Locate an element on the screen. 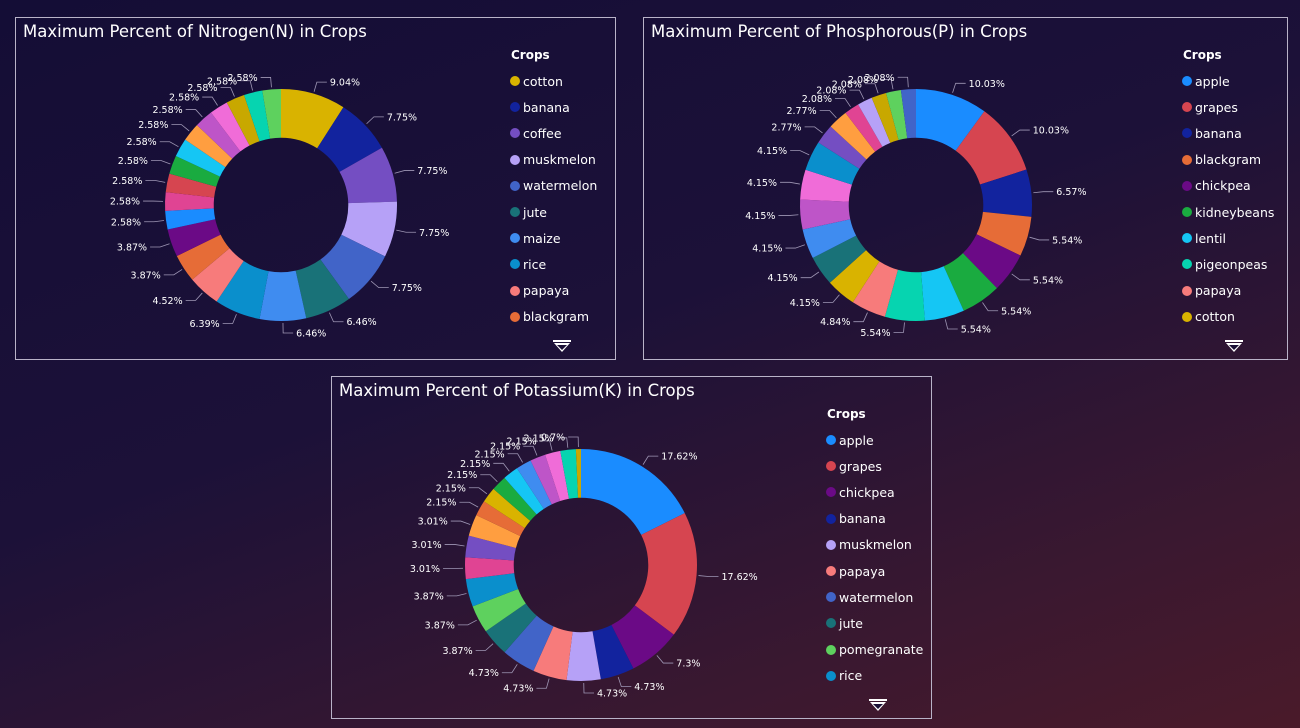 The image size is (1300, 728). phosphorous-legend-item-apple: apple is located at coordinates (1228, 81).